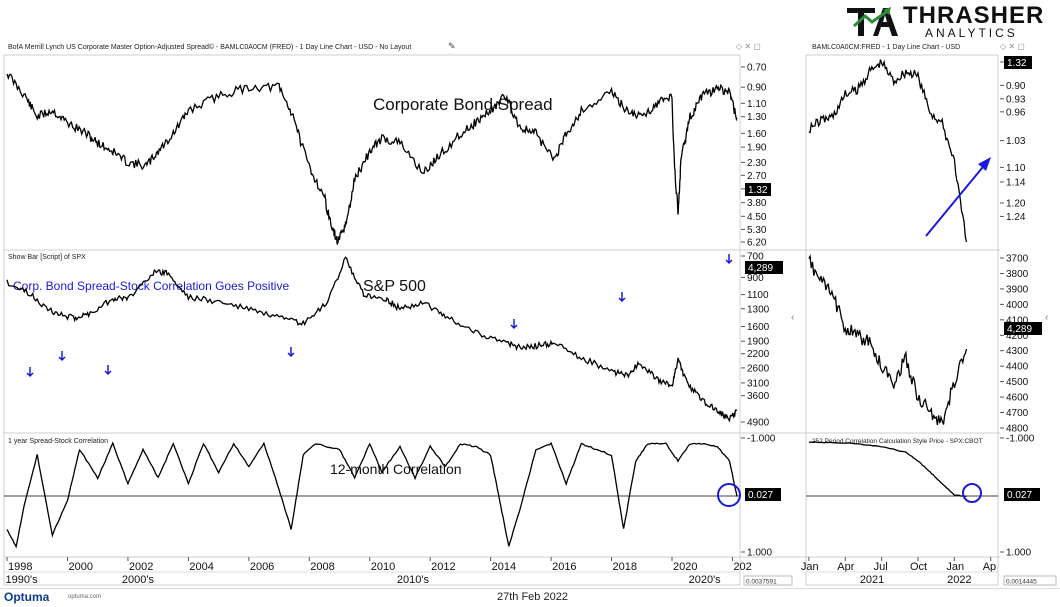  Describe the element at coordinates (792, 317) in the screenshot. I see `collapse-left-icon: ‹` at that location.